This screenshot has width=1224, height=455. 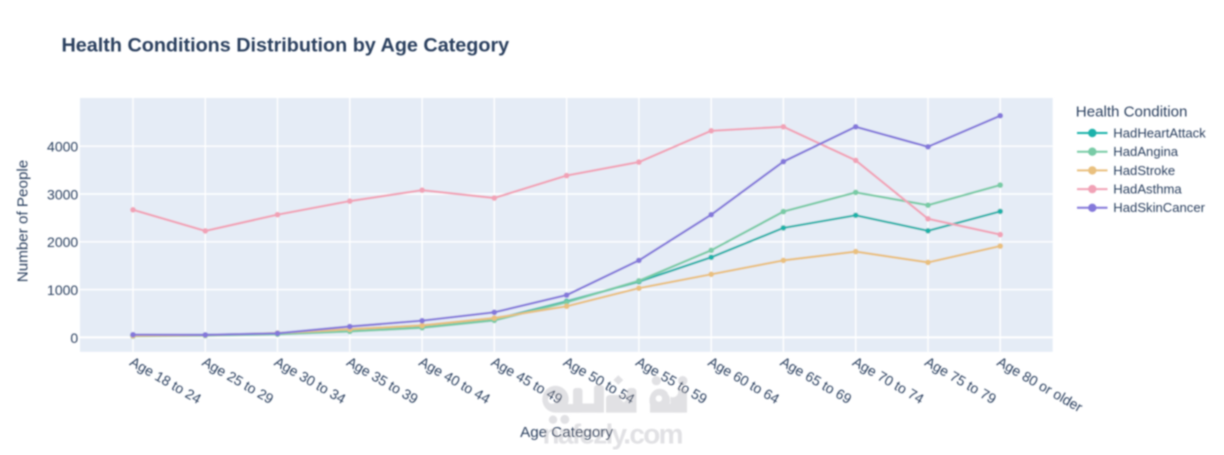 What do you see at coordinates (1146, 151) in the screenshot?
I see `svg-text: HadAngina` at bounding box center [1146, 151].